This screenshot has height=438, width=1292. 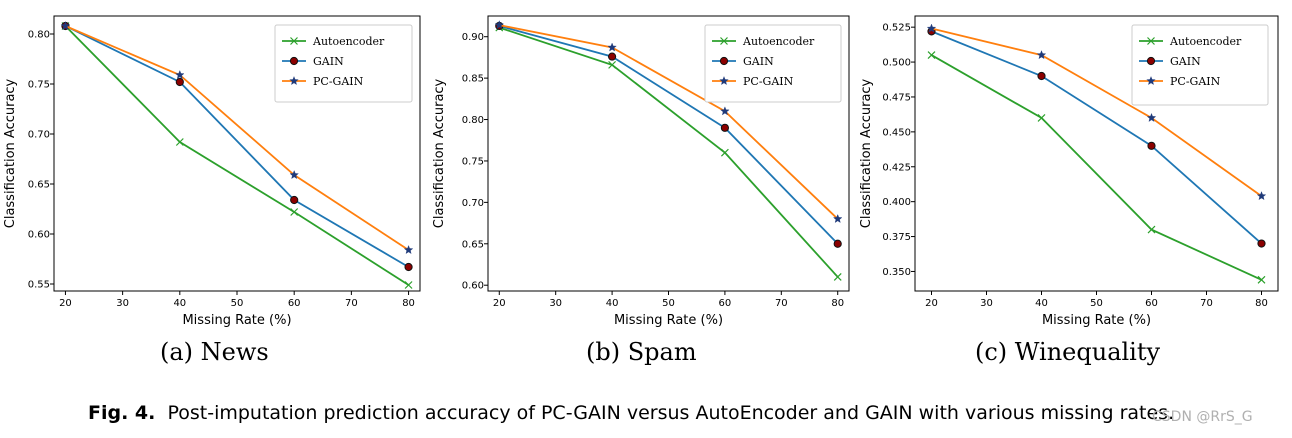 I want to click on y-tick: 0.500, so click(x=898, y=63).